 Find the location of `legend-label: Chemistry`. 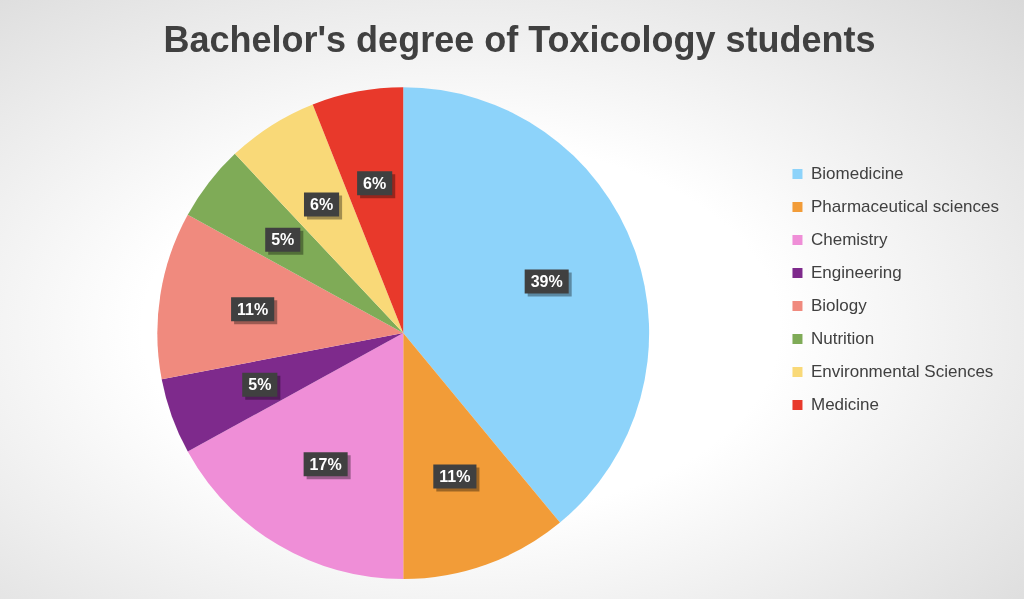

legend-label: Chemistry is located at coordinates (849, 239).